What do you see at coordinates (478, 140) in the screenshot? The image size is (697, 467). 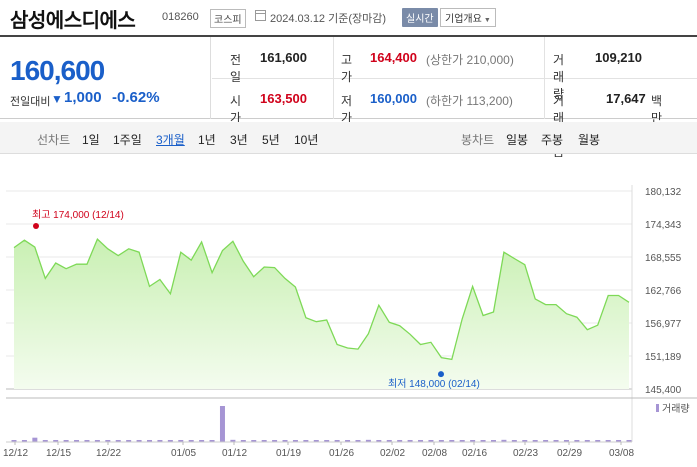 I see `candle-chart-label: 봉차트` at bounding box center [478, 140].